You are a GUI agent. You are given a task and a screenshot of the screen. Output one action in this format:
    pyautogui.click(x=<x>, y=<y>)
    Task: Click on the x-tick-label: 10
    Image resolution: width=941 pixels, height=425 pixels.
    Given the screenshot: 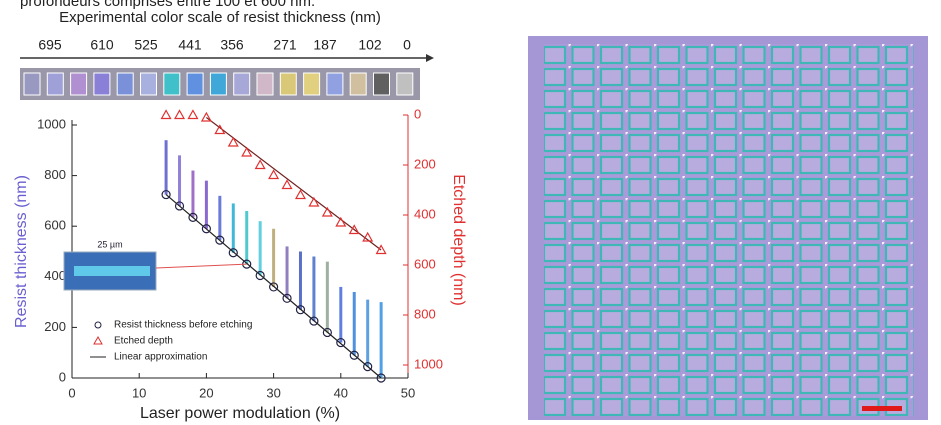 What is the action you would take?
    pyautogui.click(x=139, y=392)
    